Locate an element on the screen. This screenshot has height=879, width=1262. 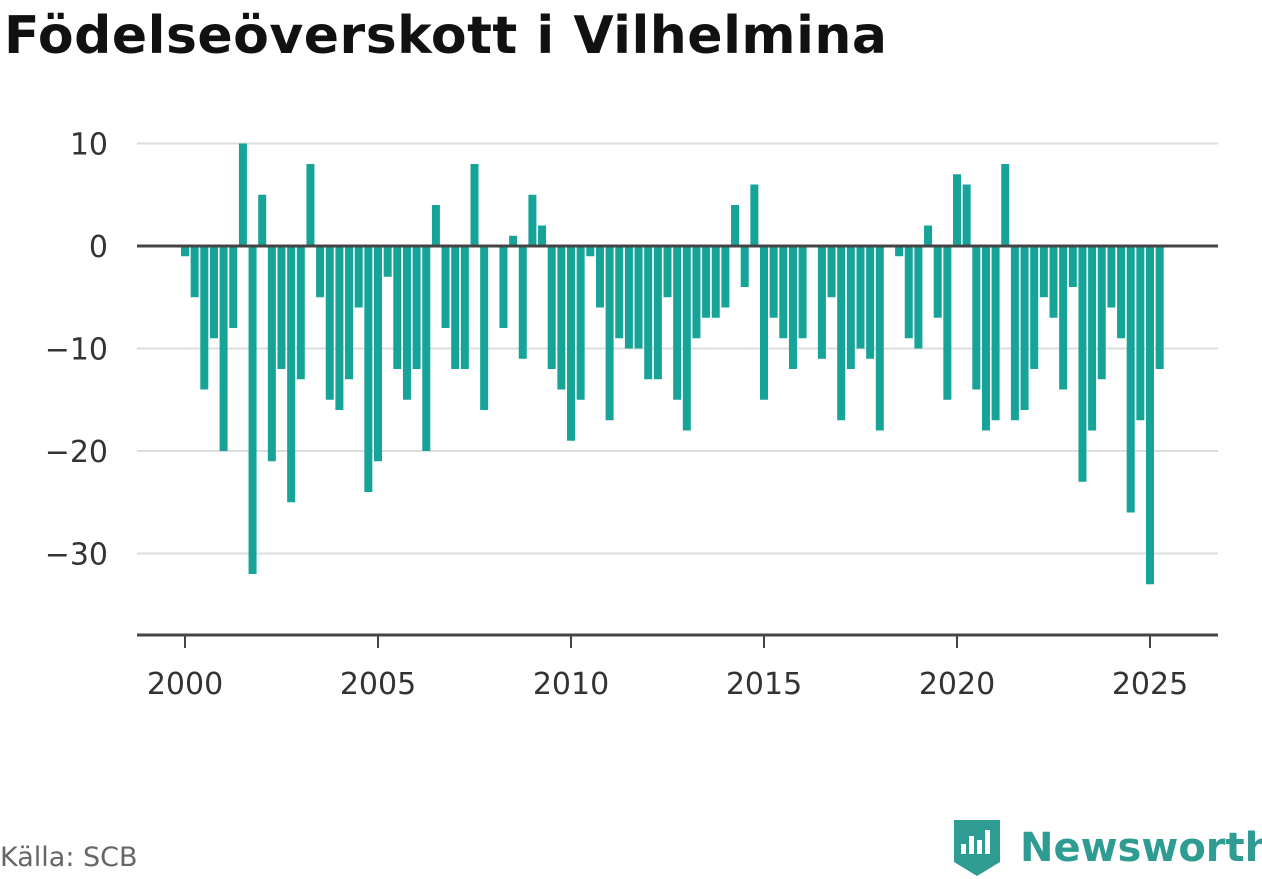
x-tick-label: 2020 is located at coordinates (957, 684).